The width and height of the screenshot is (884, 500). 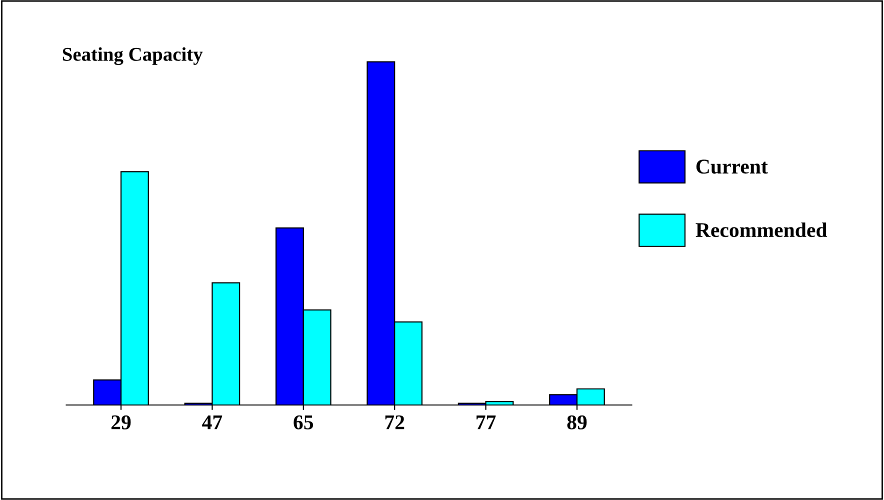 I want to click on x-tick-label: 72, so click(x=394, y=422).